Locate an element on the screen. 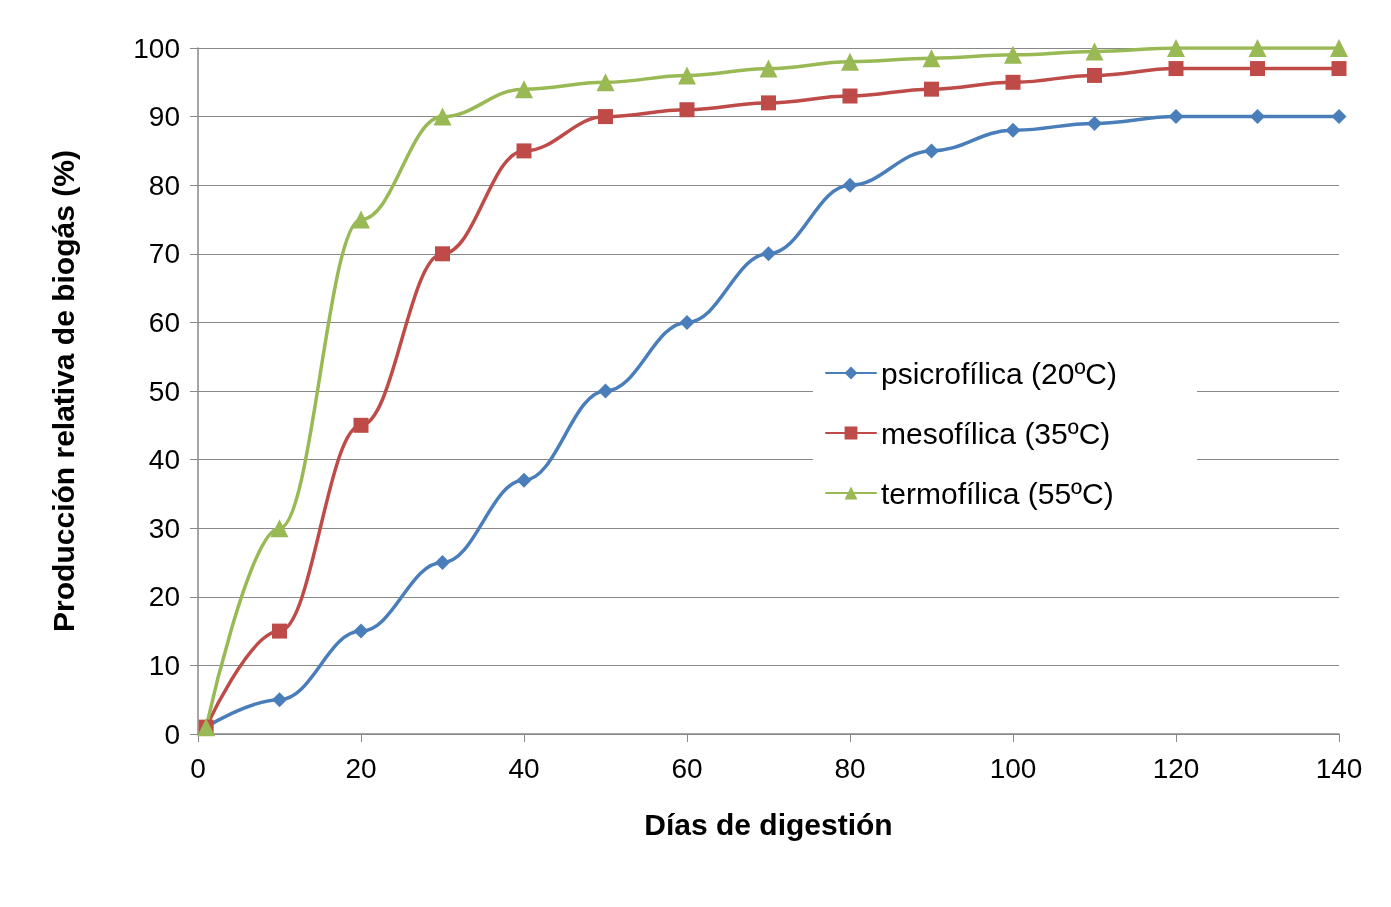 Image resolution: width=1391 pixels, height=907 pixels. y-axis-title: Producción relativa de biogás (%) is located at coordinates (63, 391).